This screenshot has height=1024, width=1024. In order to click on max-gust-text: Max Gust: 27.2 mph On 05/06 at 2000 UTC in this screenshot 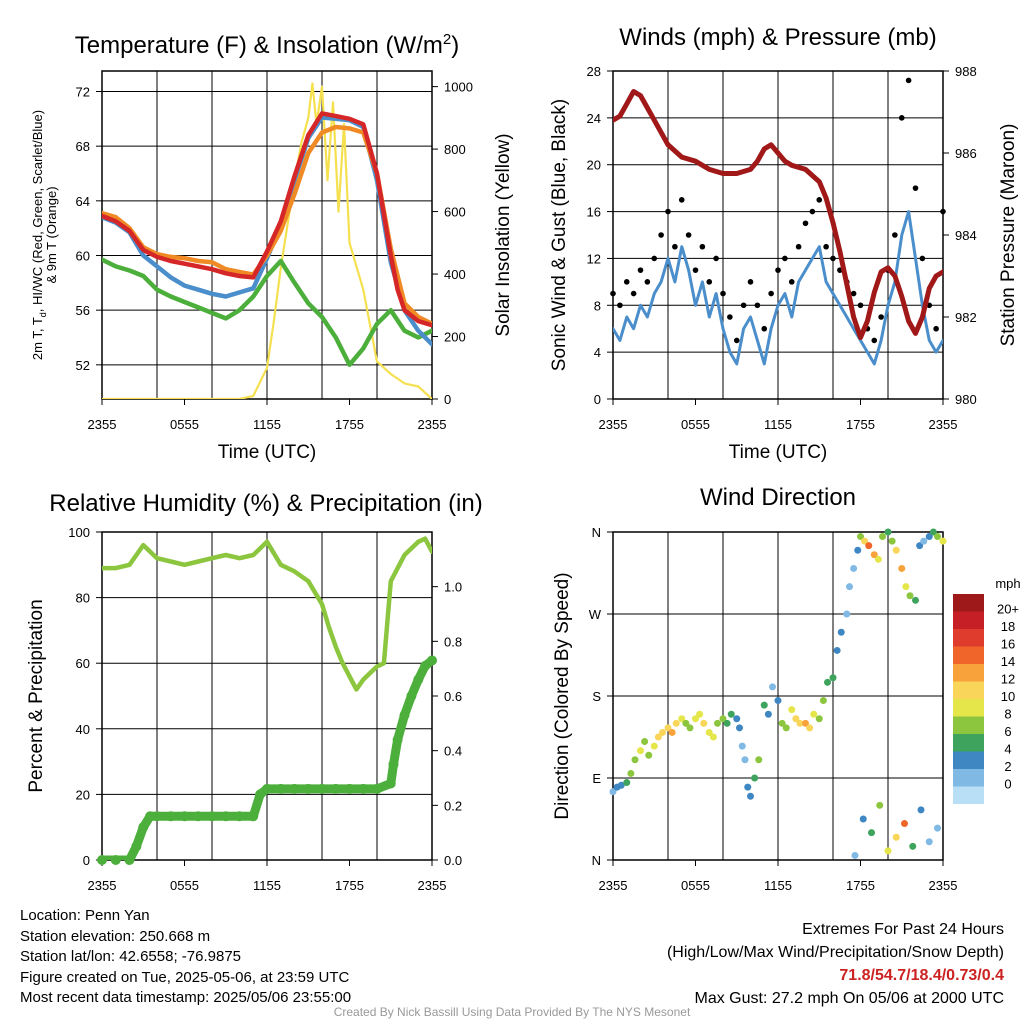, I will do `click(849, 998)`.